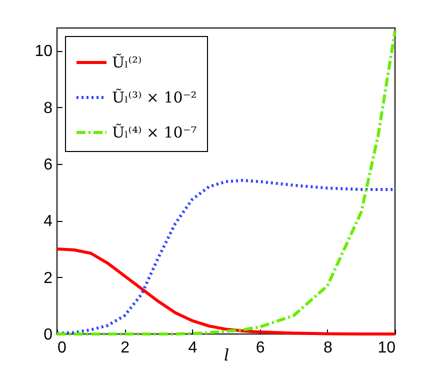 This screenshot has width=436, height=377. Describe the element at coordinates (327, 348) in the screenshot. I see `x-tick-label: 8` at that location.